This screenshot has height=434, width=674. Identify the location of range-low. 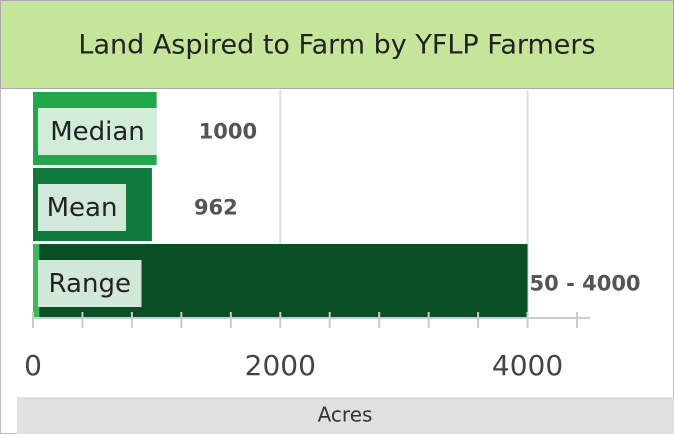
(36, 280).